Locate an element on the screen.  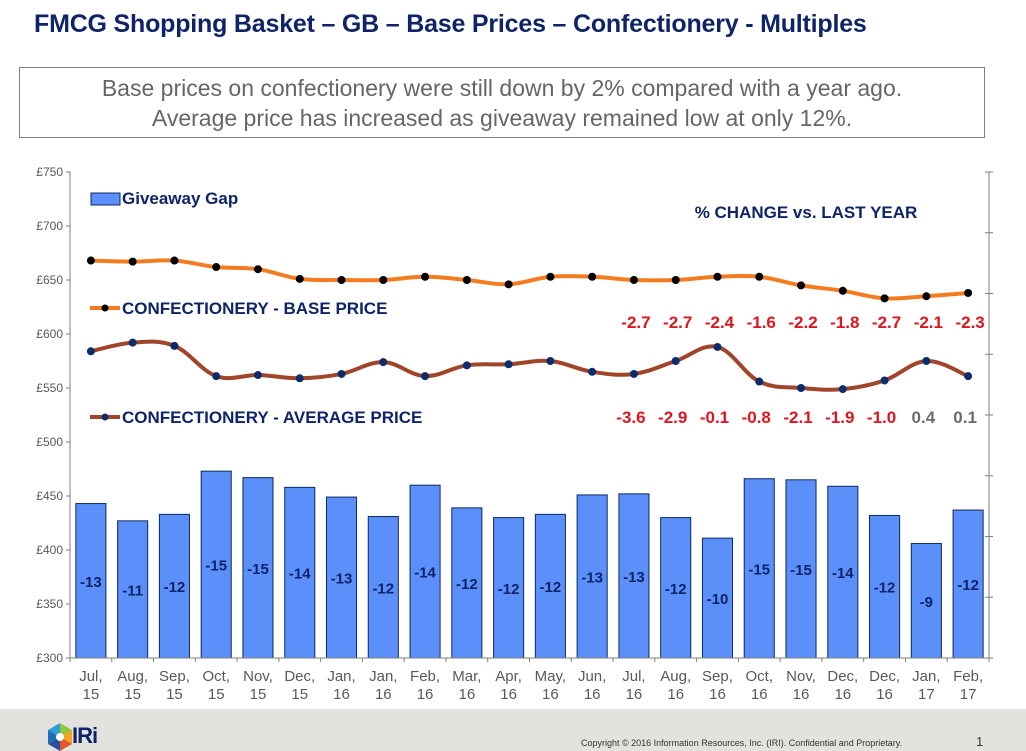
x-tick-label-month: Jul, is located at coordinates (90, 676).